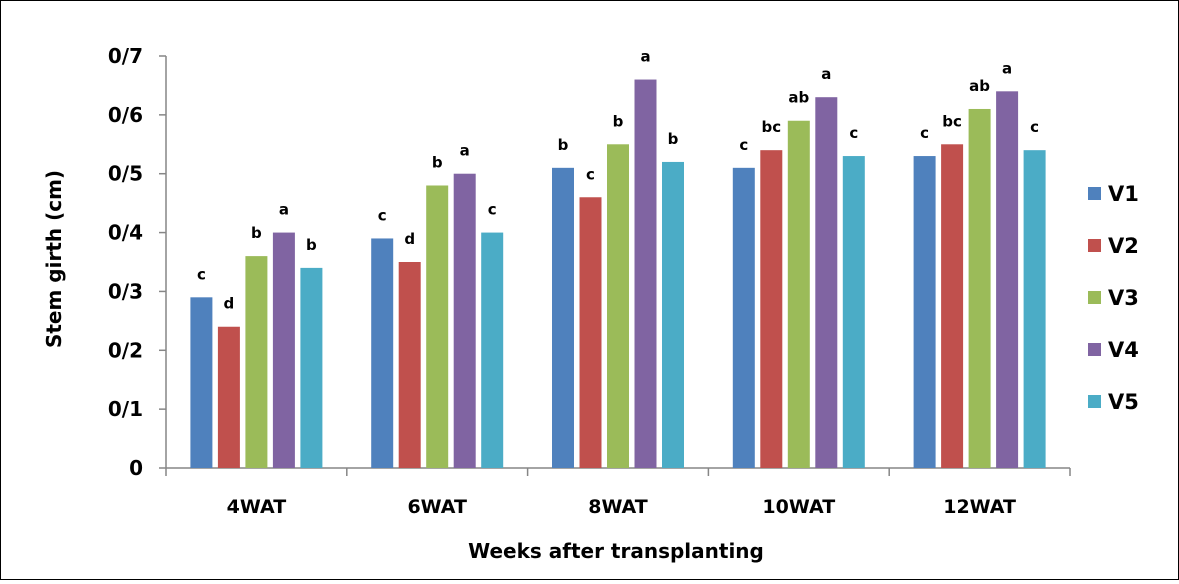 The height and width of the screenshot is (584, 1179). What do you see at coordinates (1123, 194) in the screenshot?
I see `legend-label: V1` at bounding box center [1123, 194].